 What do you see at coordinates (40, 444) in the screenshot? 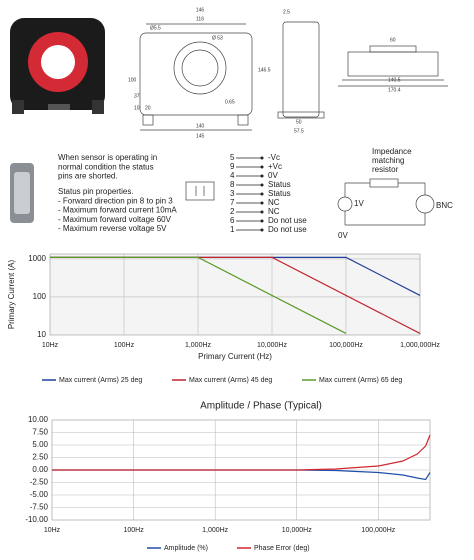
I see `y-tick-label: 5.00` at bounding box center [40, 444].